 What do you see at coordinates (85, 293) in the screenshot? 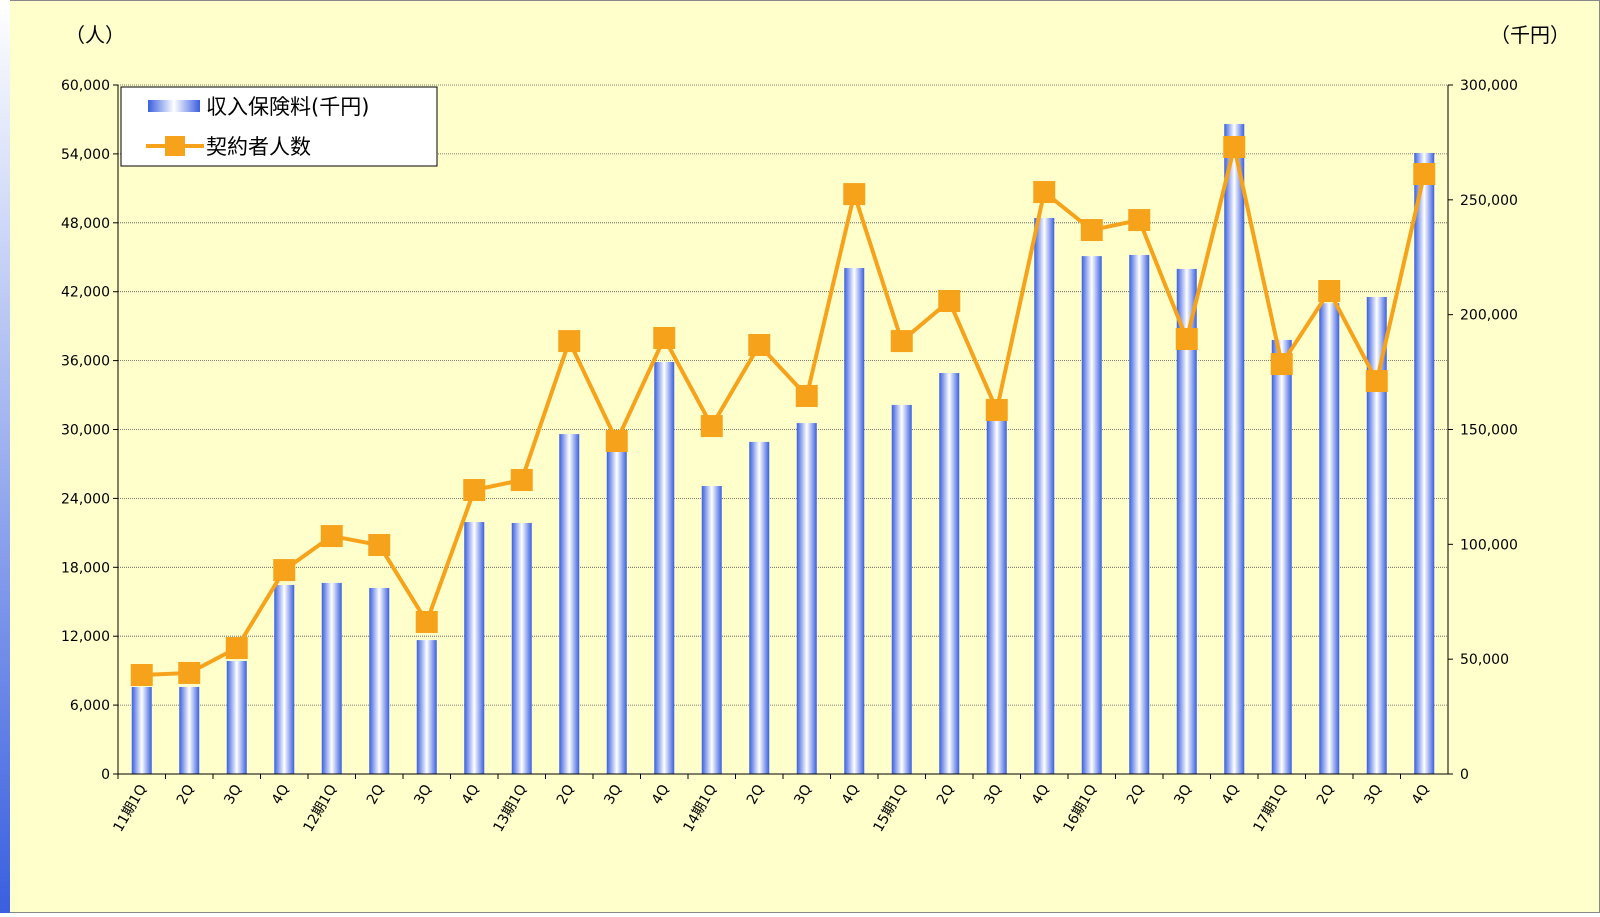
I see `y-tick-label: 42,000` at bounding box center [85, 293].